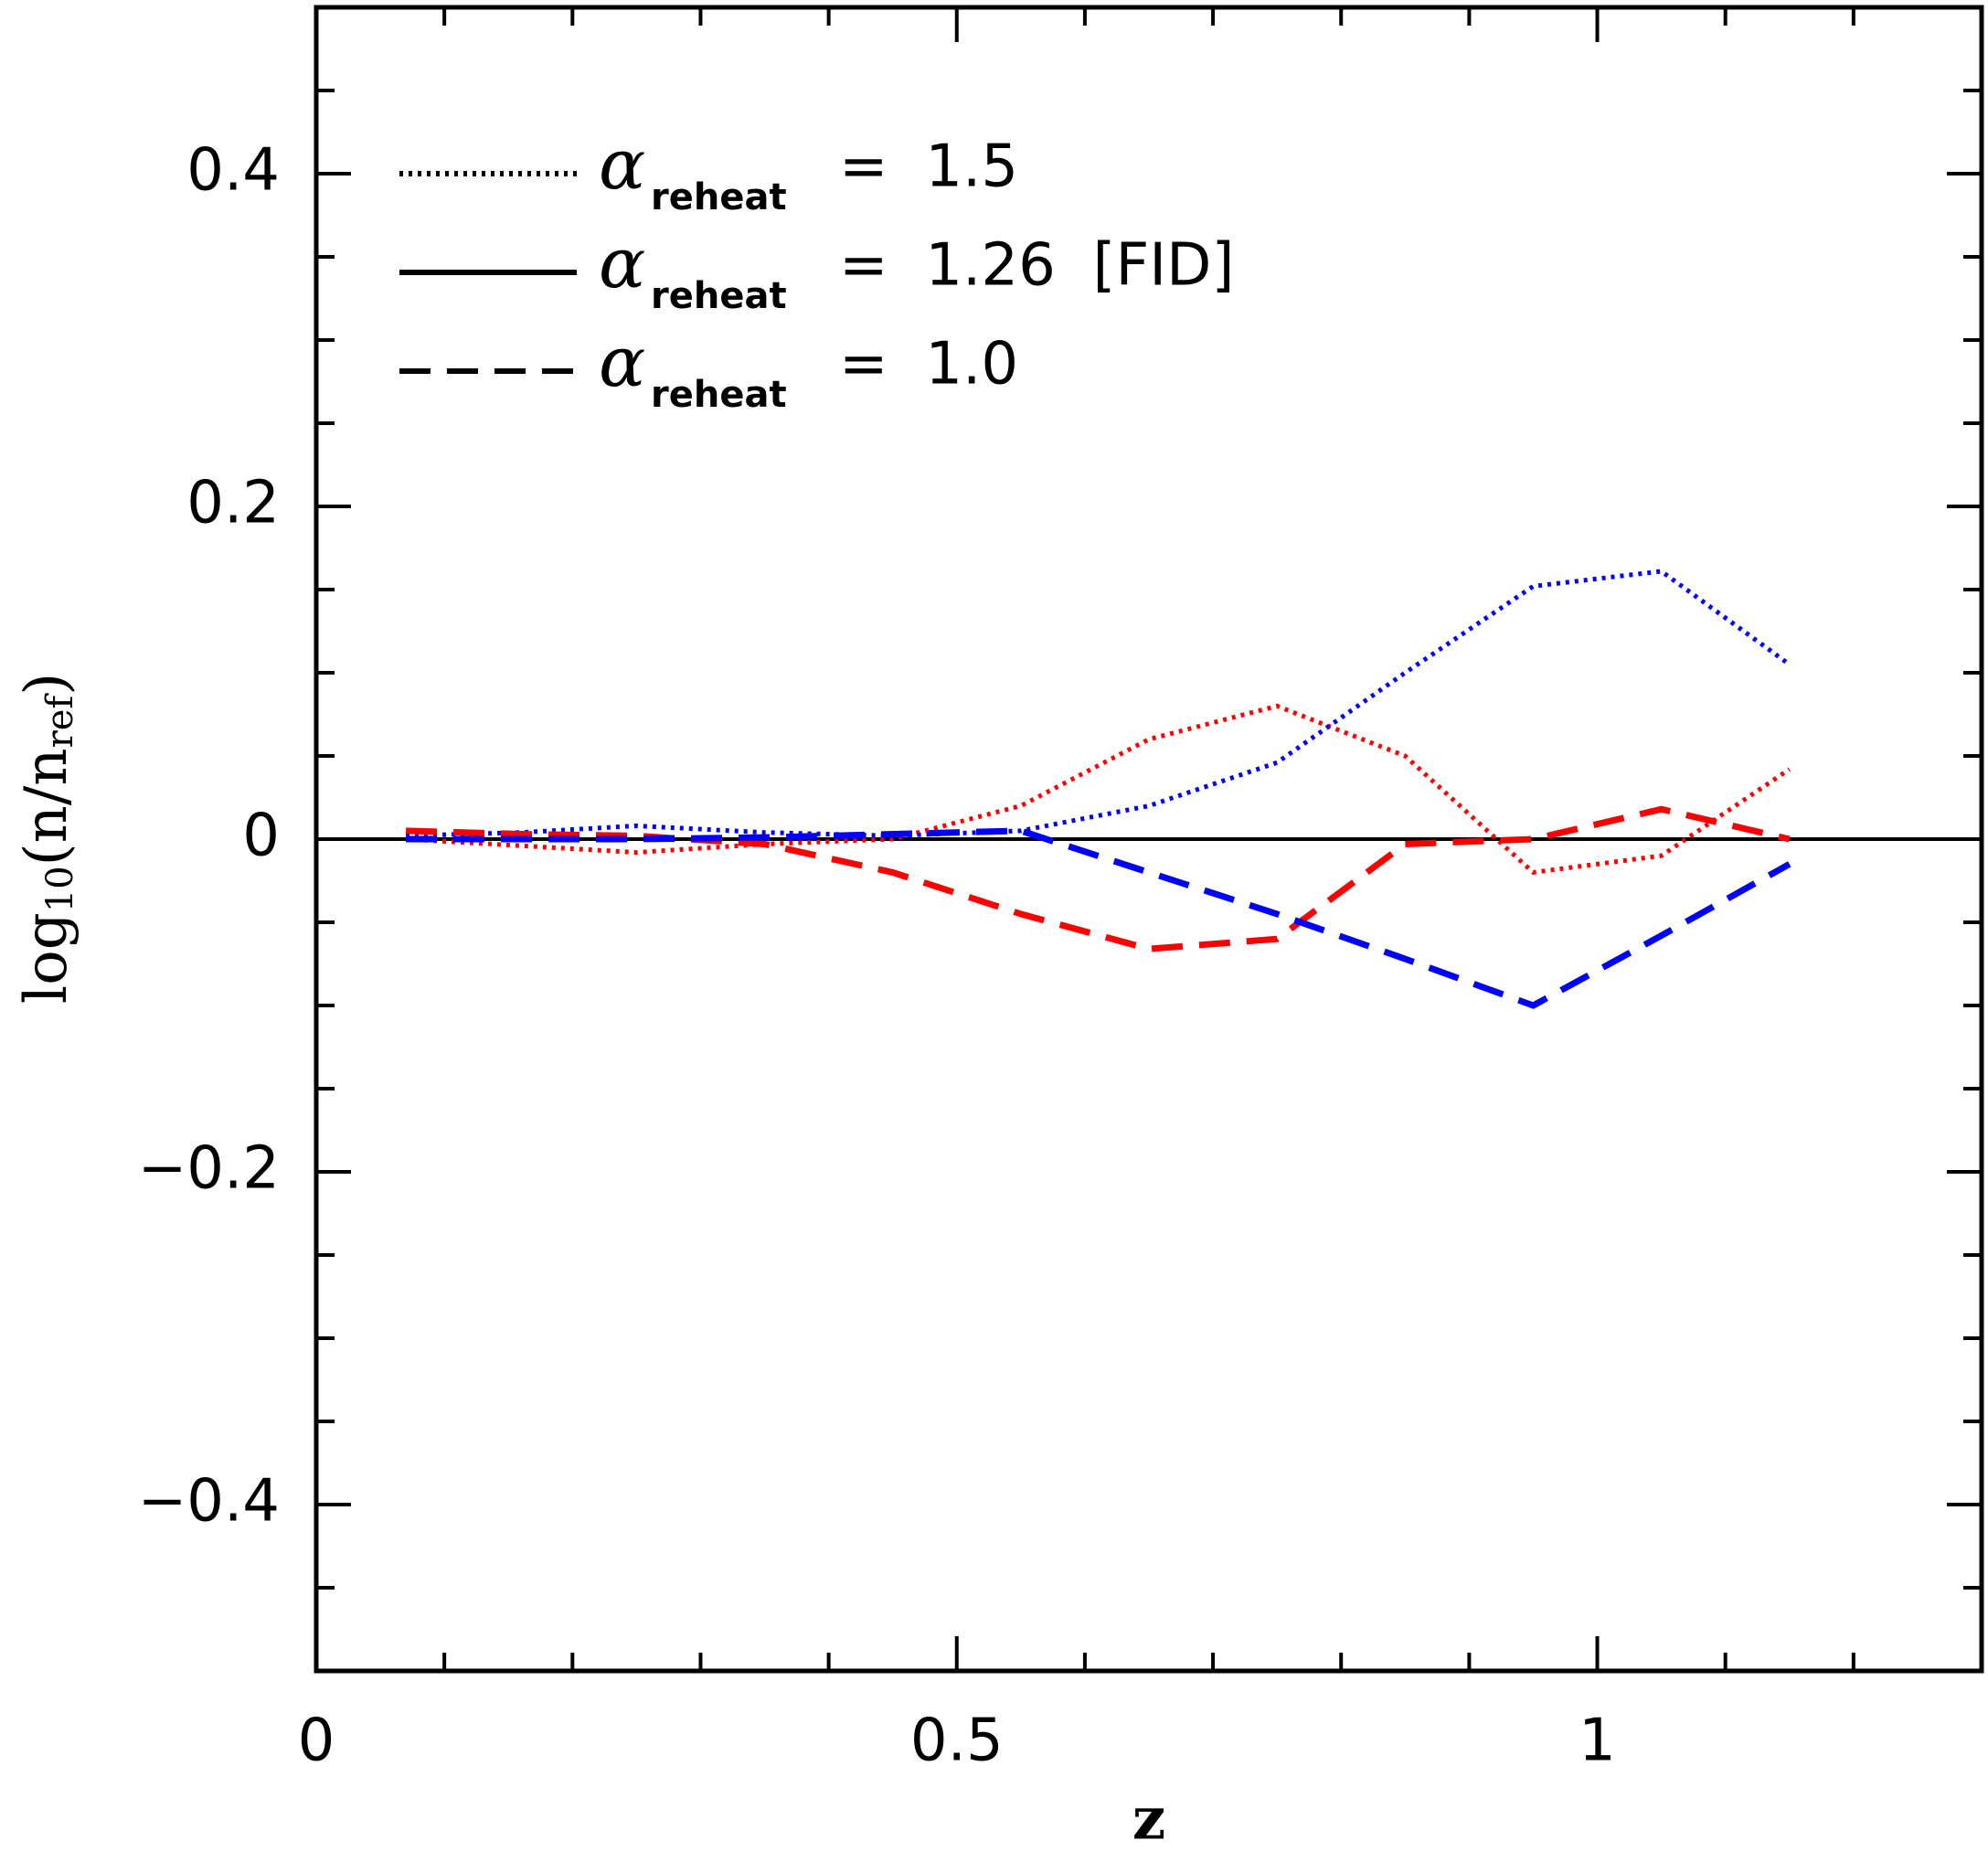 This screenshot has width=1988, height=1851. I want to click on legend-text: = 1.0, so click(928, 365).